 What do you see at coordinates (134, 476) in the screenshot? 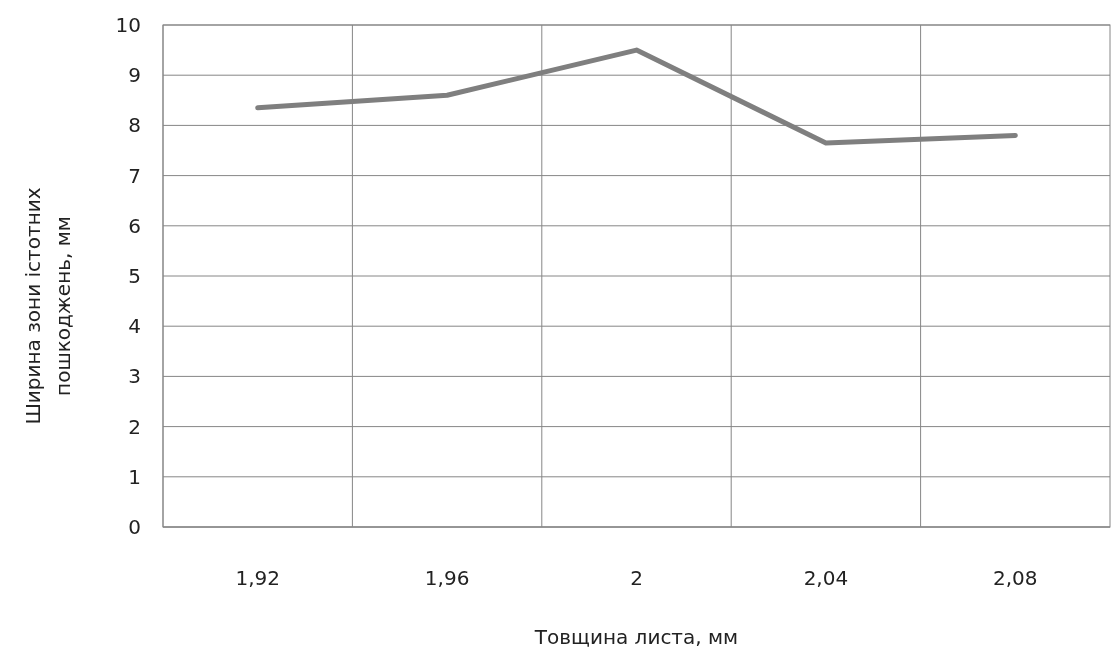
I see `y-tick-label: 1` at bounding box center [134, 476].